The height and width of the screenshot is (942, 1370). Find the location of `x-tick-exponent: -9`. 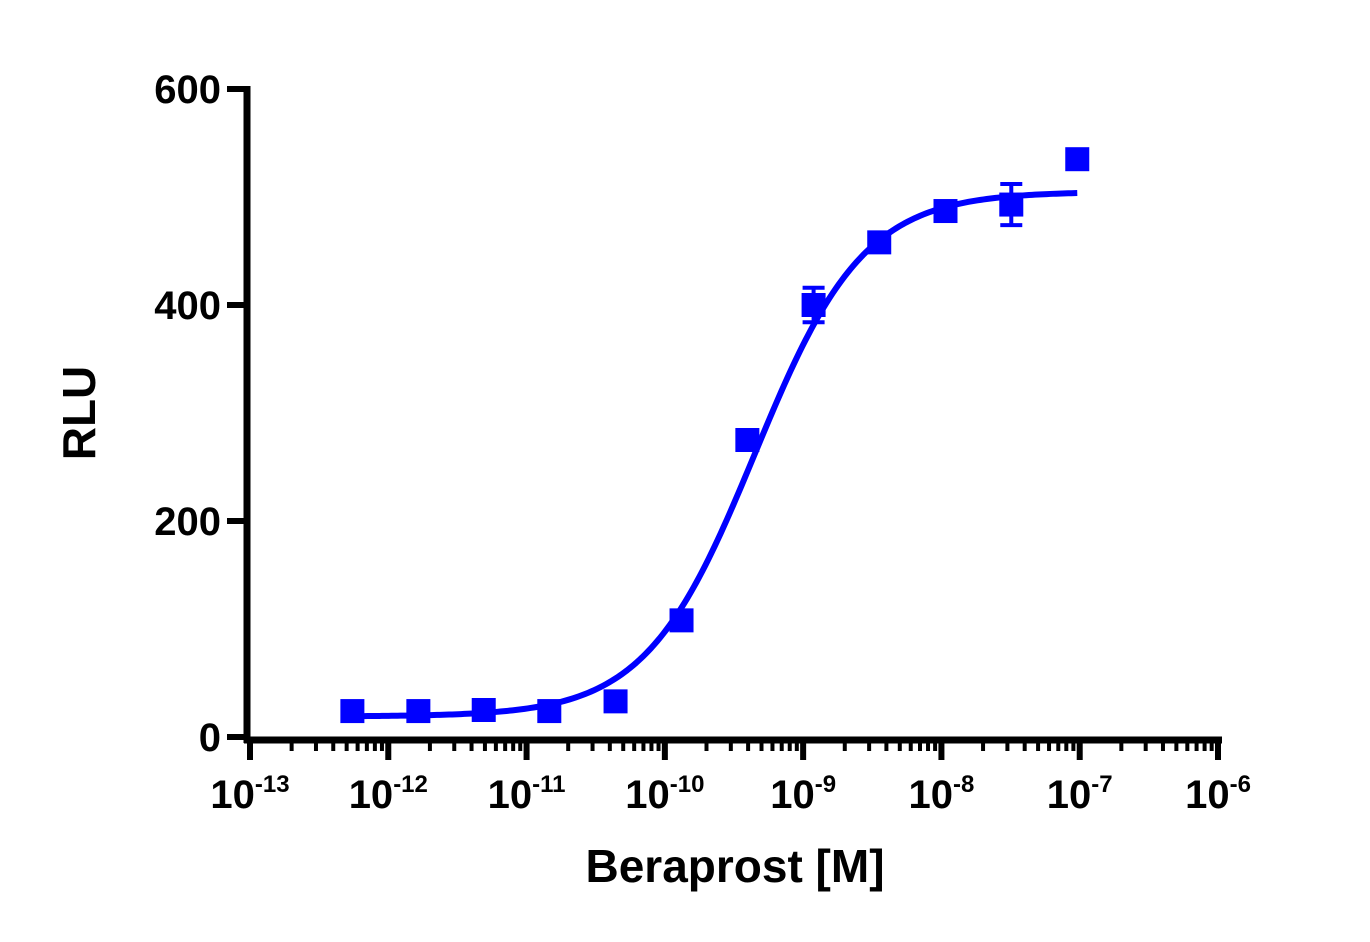

x-tick-exponent: -9 is located at coordinates (825, 784).